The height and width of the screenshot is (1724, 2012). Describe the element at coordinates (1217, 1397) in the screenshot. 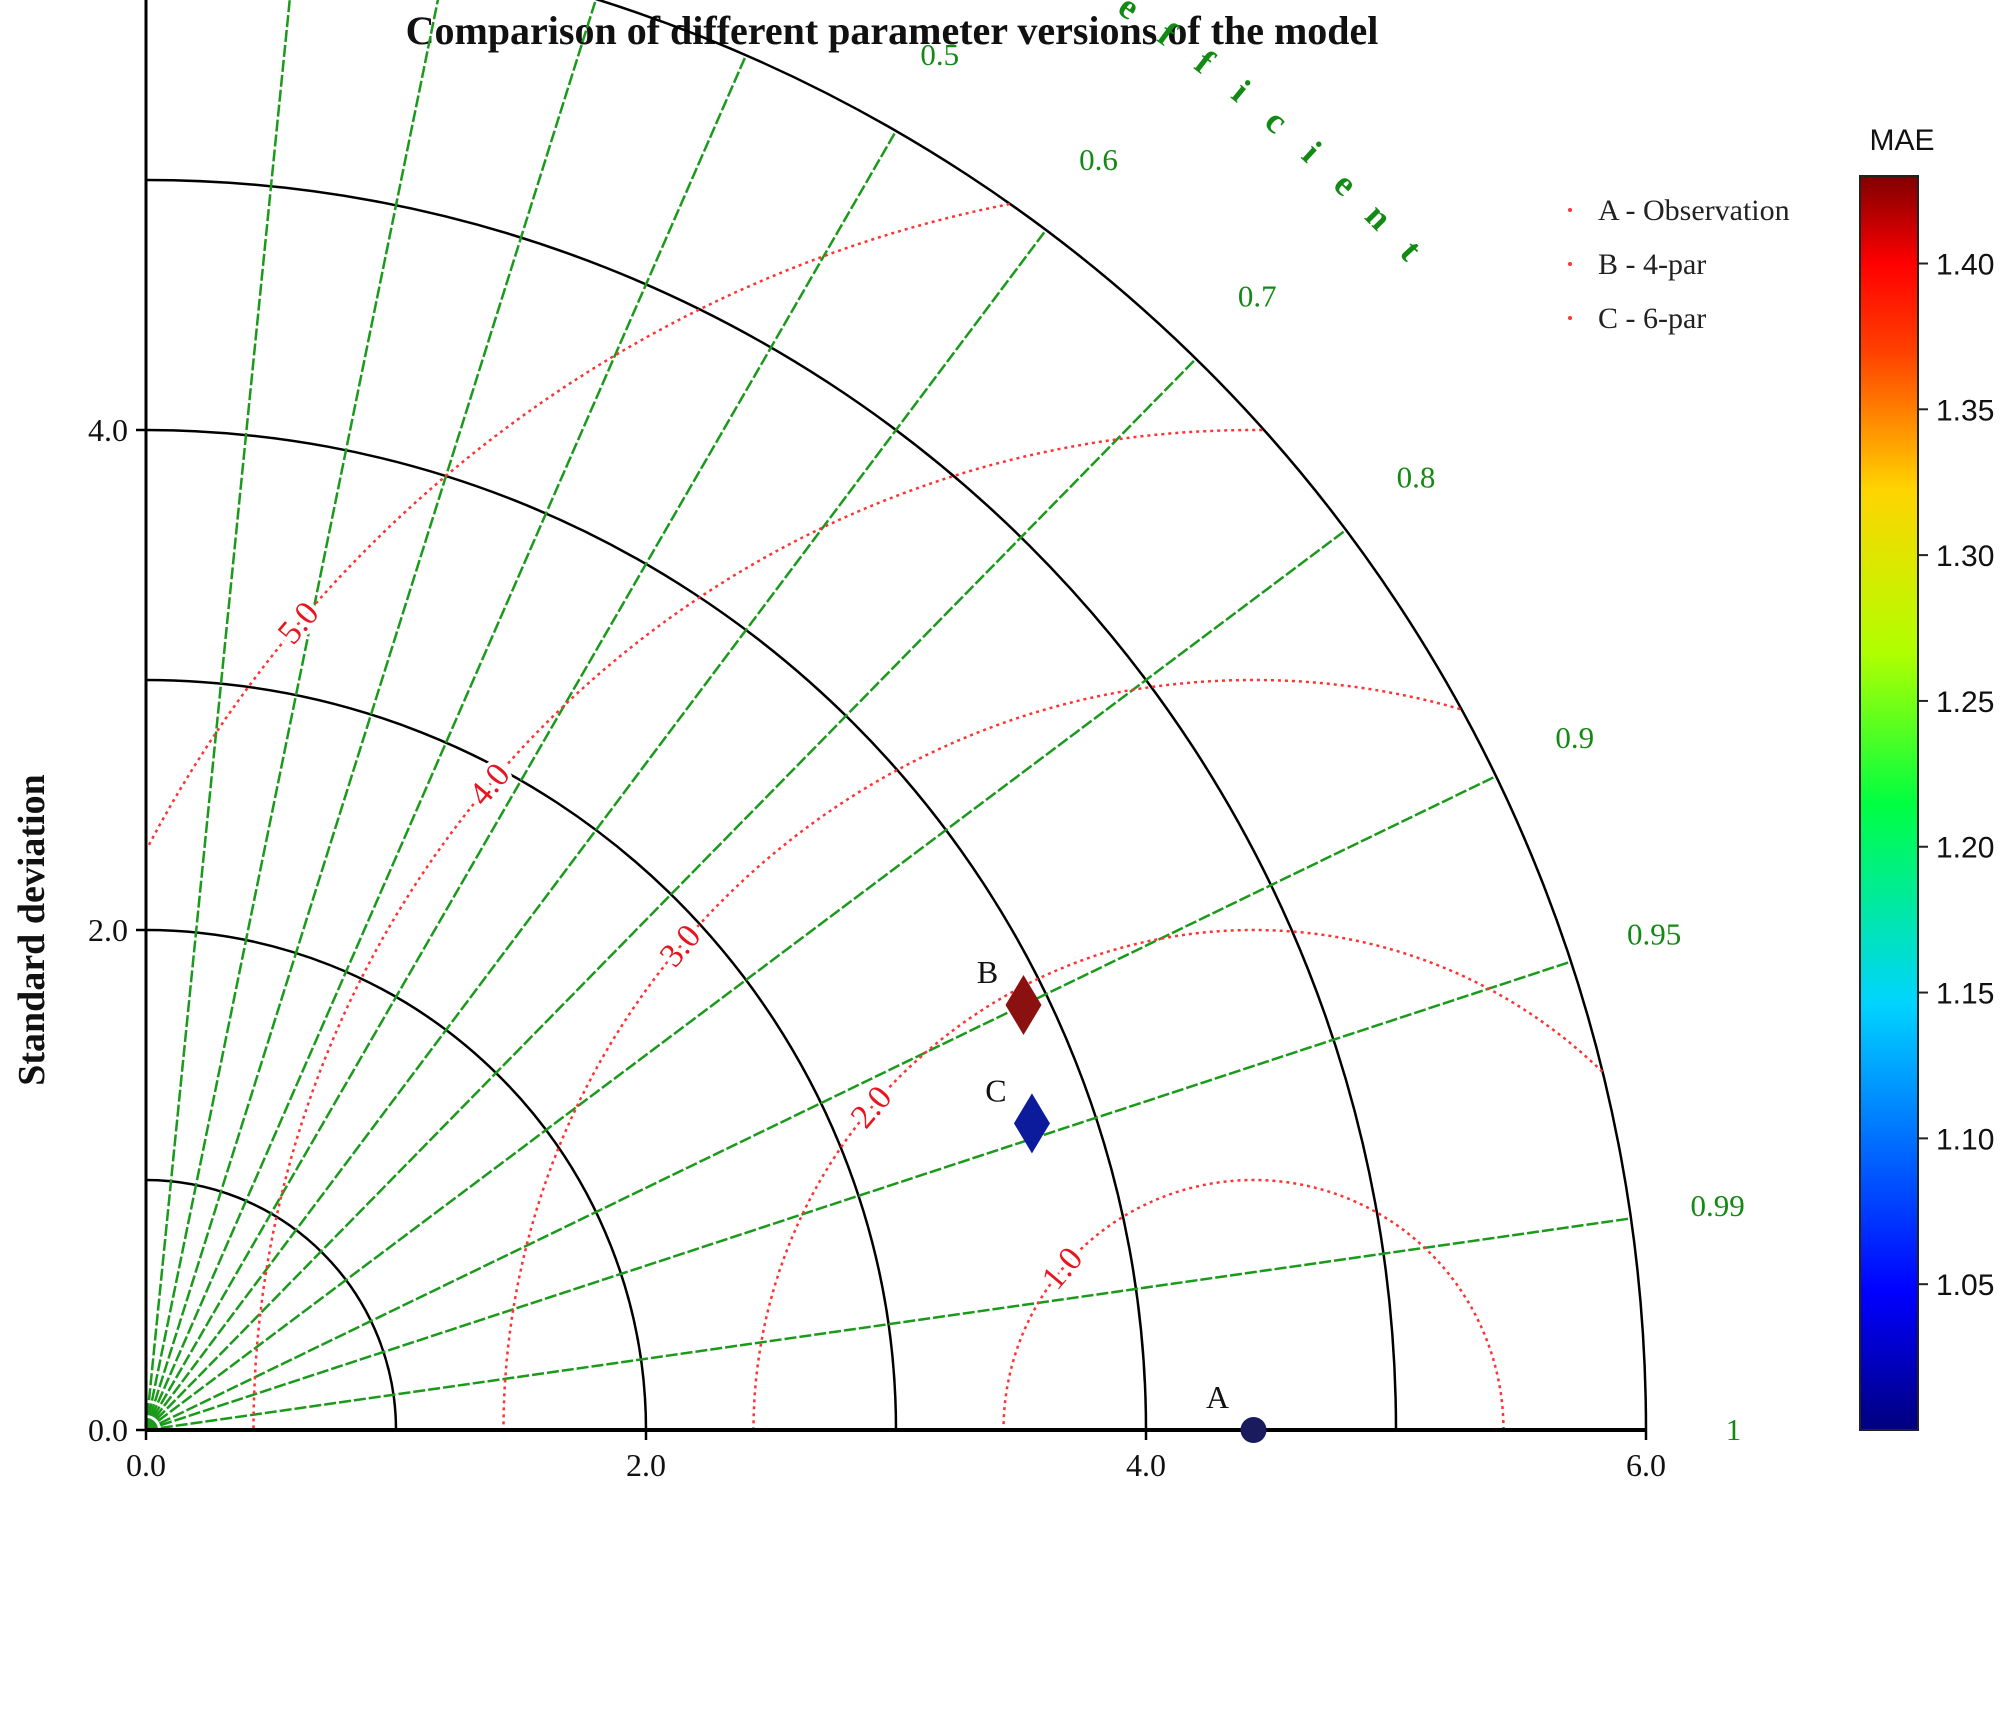

I see `data-point-label: A` at that location.